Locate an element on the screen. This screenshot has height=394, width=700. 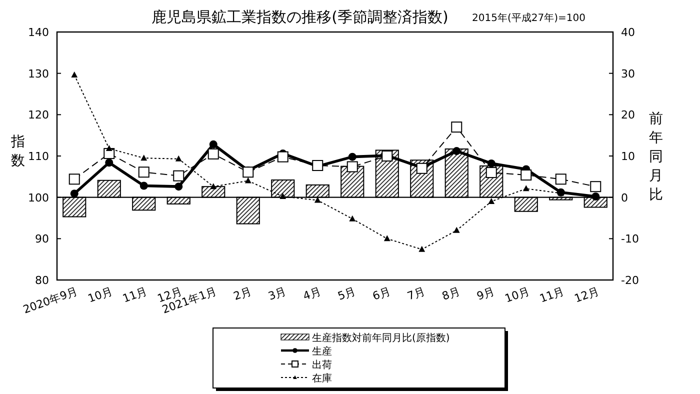
x-tick-label: 12月 is located at coordinates (586, 295).